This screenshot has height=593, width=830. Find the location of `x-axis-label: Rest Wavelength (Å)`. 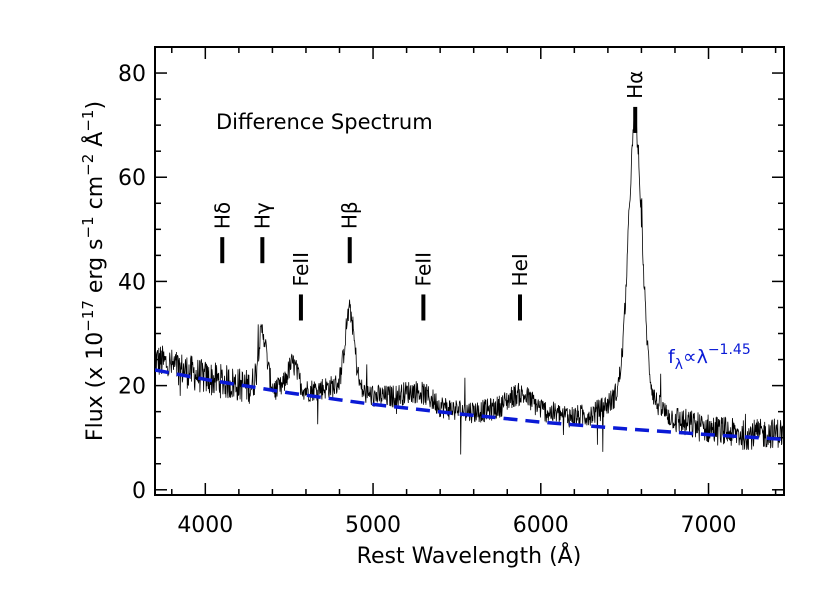

x-axis-label: Rest Wavelength (Å) is located at coordinates (469, 555).